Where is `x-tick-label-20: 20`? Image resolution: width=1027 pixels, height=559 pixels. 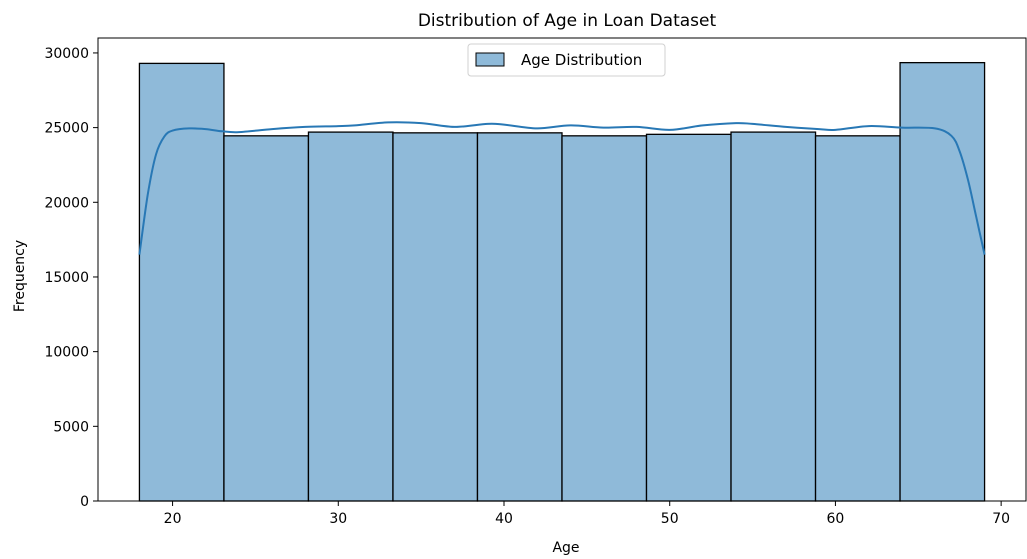 x-tick-label-20: 20 is located at coordinates (173, 519).